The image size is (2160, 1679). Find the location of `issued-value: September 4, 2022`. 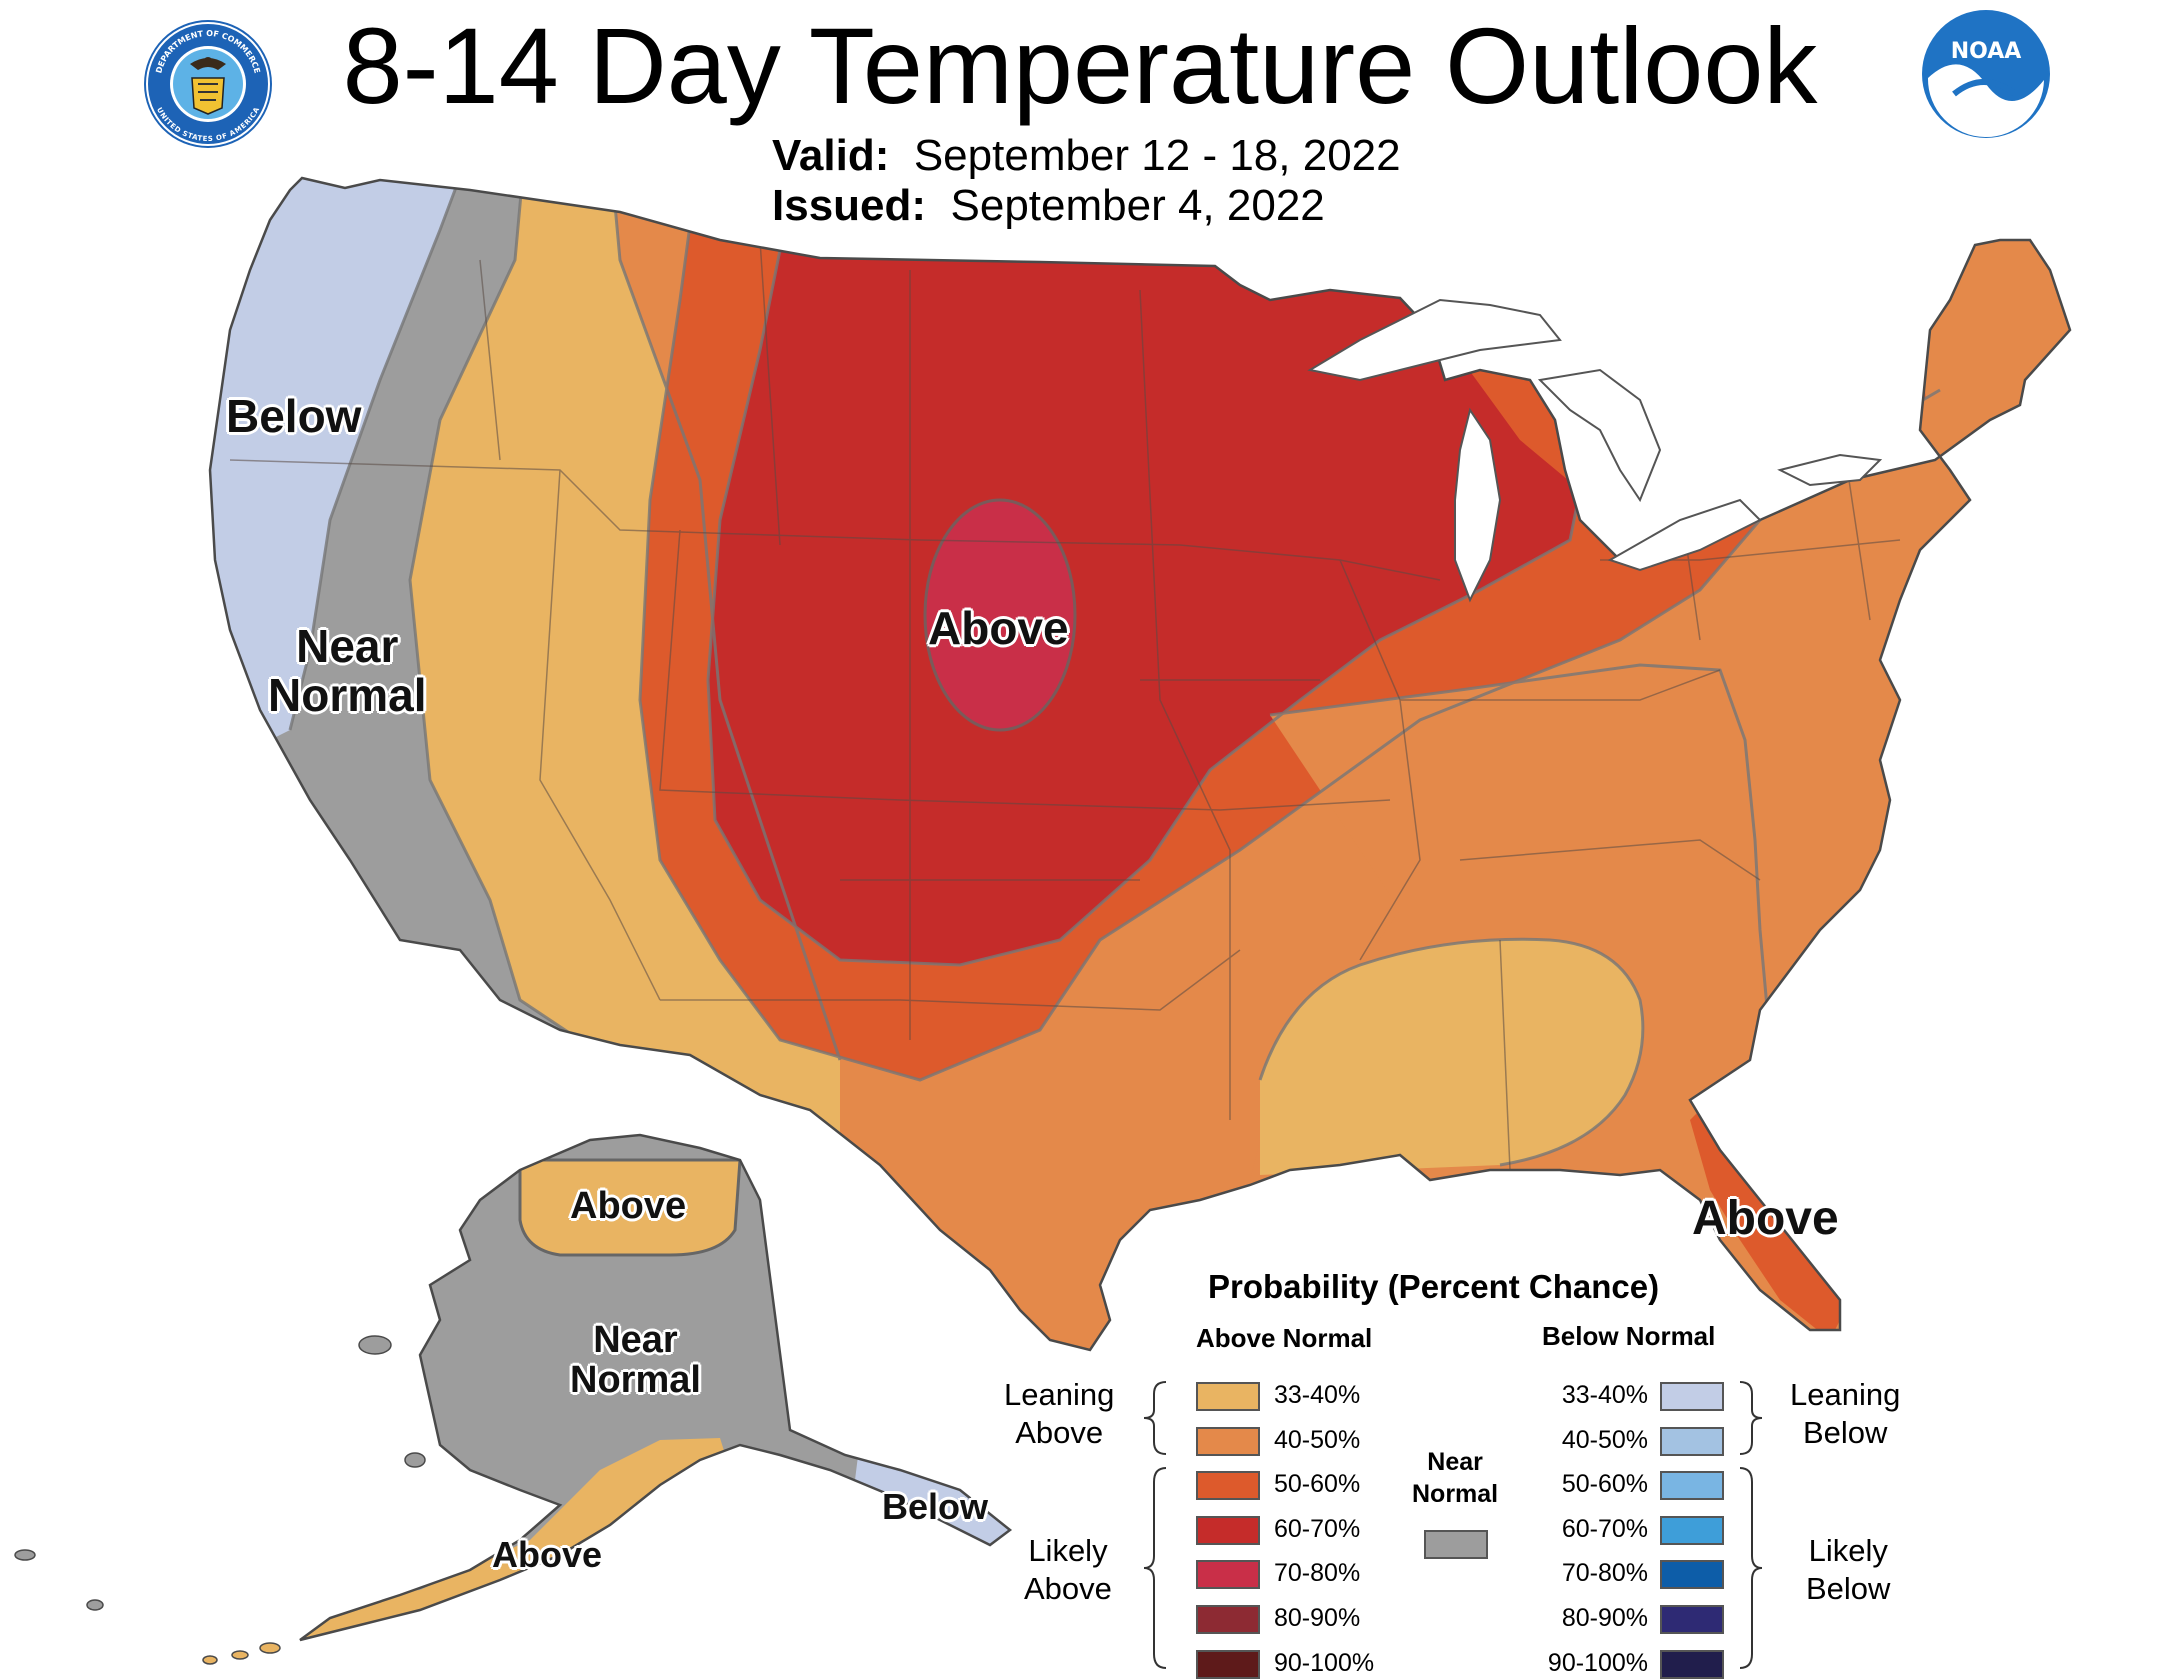

issued-value: September 4, 2022 is located at coordinates (1137, 205).